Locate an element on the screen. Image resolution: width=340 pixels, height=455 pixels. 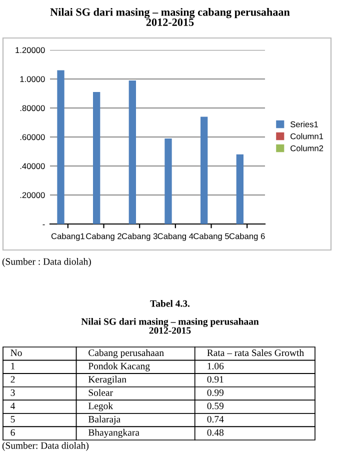
x-tick-label: Cabang 2 is located at coordinates (104, 237).